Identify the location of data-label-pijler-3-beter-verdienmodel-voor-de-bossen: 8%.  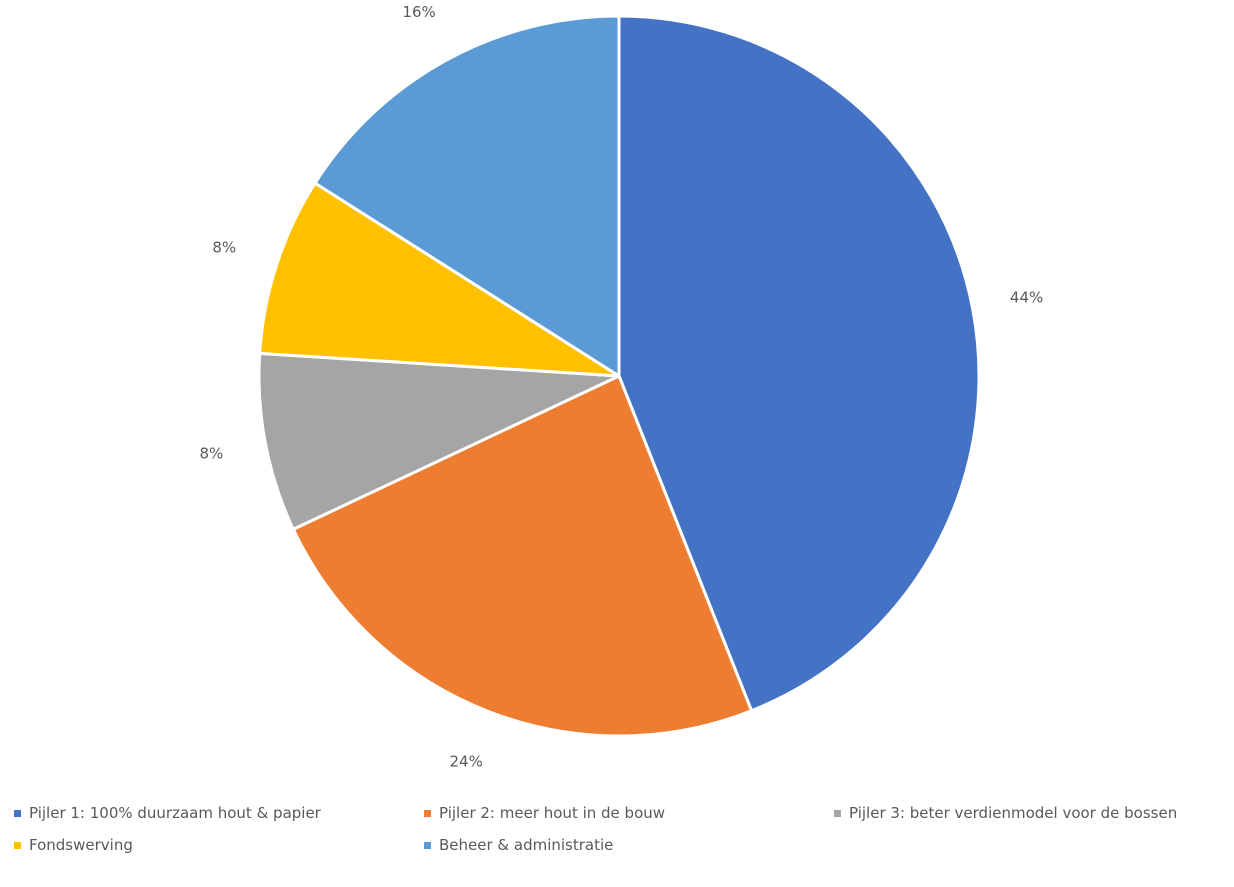
(212, 453).